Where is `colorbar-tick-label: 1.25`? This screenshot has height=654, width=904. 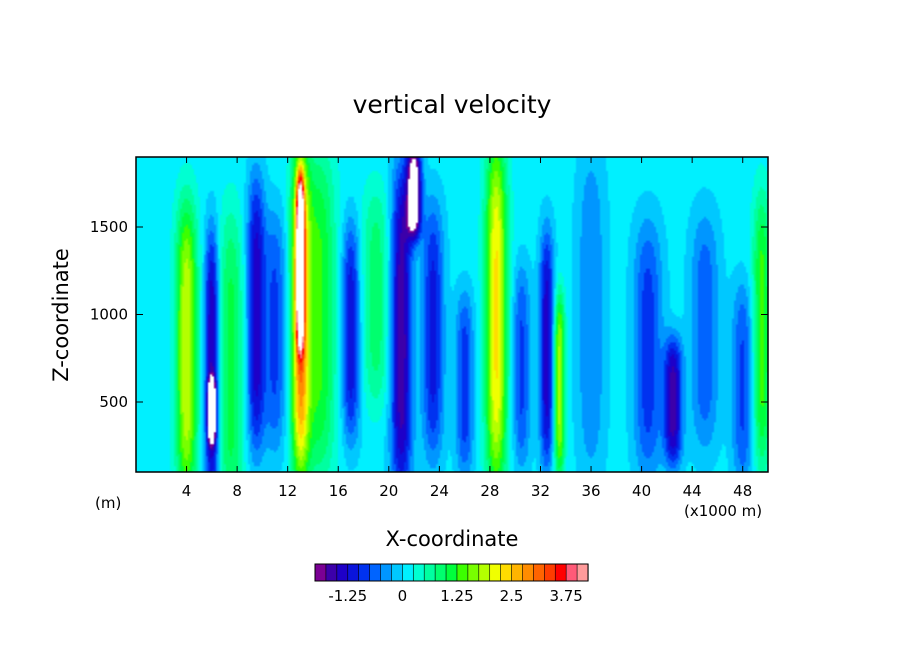
colorbar-tick-label: 1.25 is located at coordinates (456, 596).